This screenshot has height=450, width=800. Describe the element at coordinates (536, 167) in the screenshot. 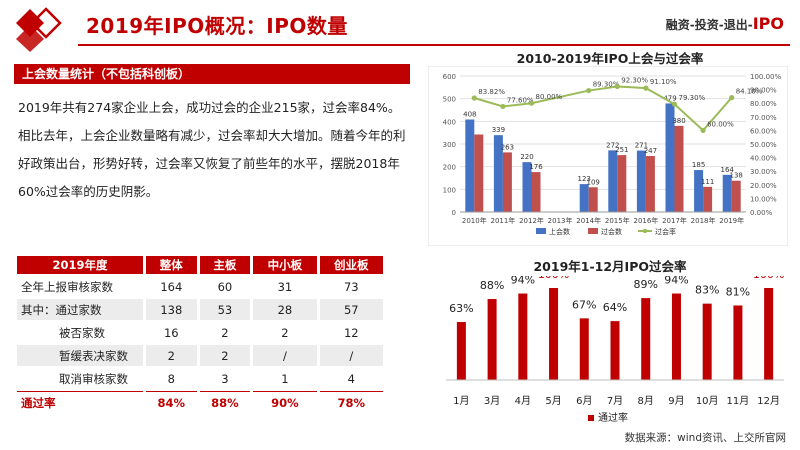

I see `chart1-bar-label: 176` at that location.